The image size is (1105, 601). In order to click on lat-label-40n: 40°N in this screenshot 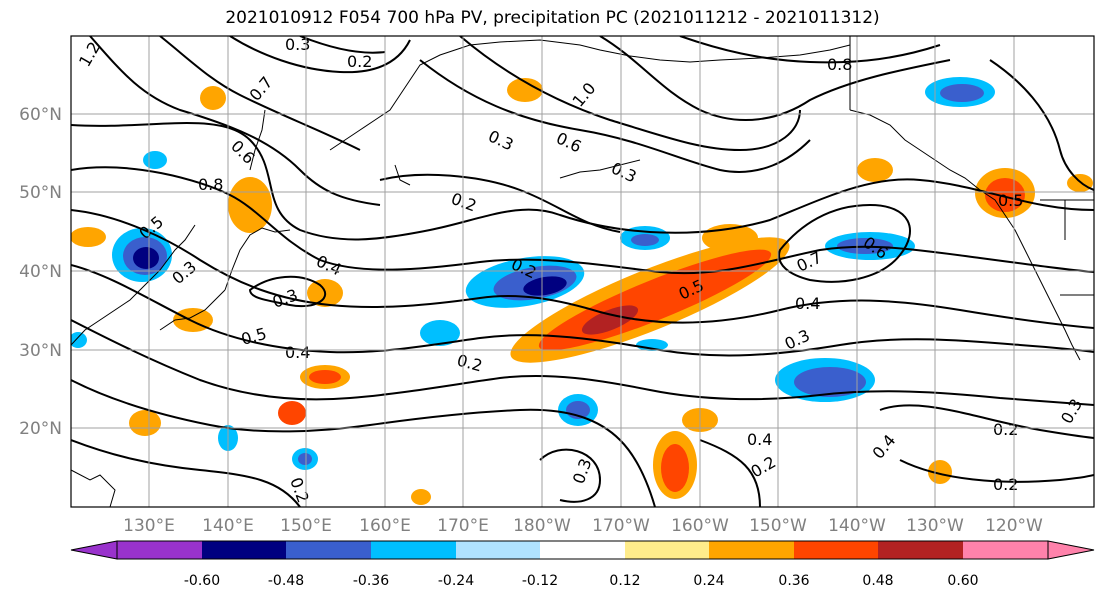, I will do `click(40, 272)`.